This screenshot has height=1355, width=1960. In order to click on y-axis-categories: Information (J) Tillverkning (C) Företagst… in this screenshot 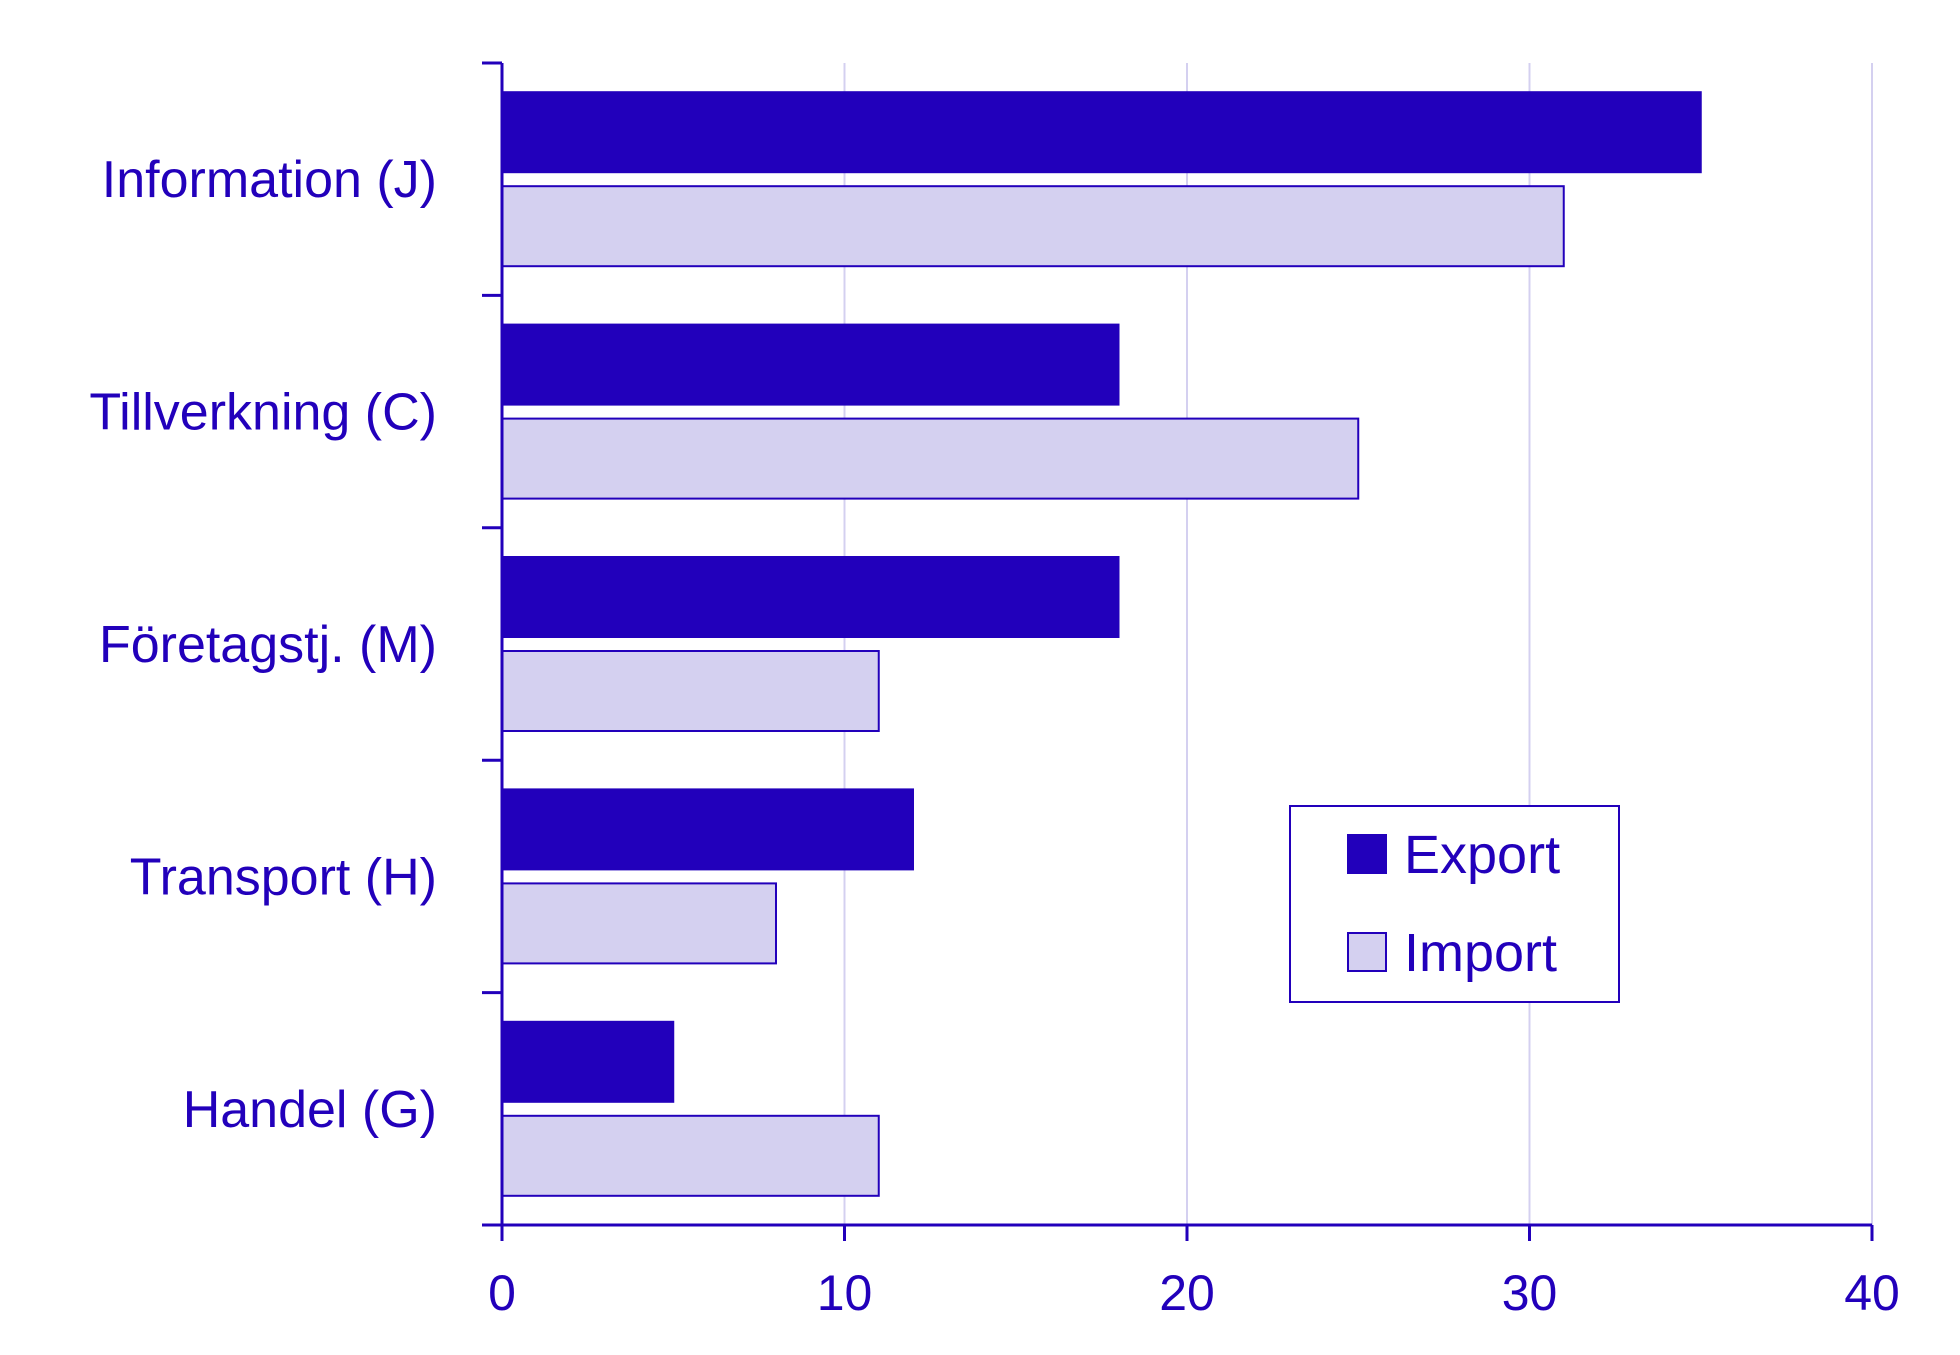, I will do `click(263, 645)`.